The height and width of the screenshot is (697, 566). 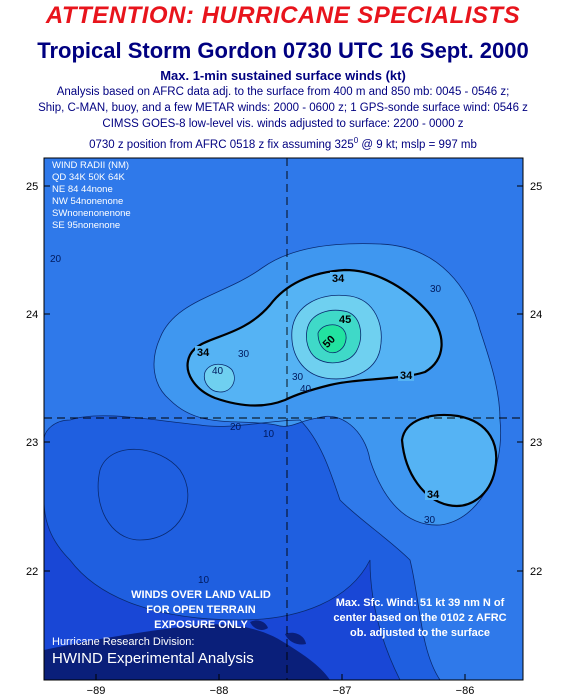 I want to click on lat-label-left-25: 25, so click(x=32, y=187).